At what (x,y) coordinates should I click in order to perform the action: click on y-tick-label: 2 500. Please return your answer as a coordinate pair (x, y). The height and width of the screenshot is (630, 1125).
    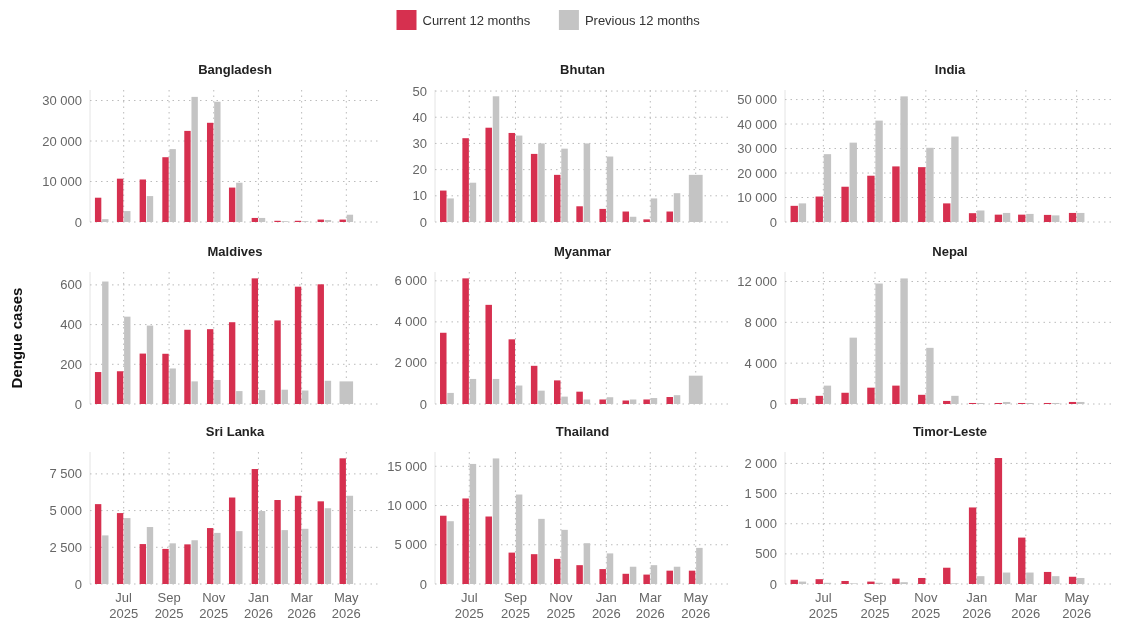
    Looking at the image, I should click on (65, 547).